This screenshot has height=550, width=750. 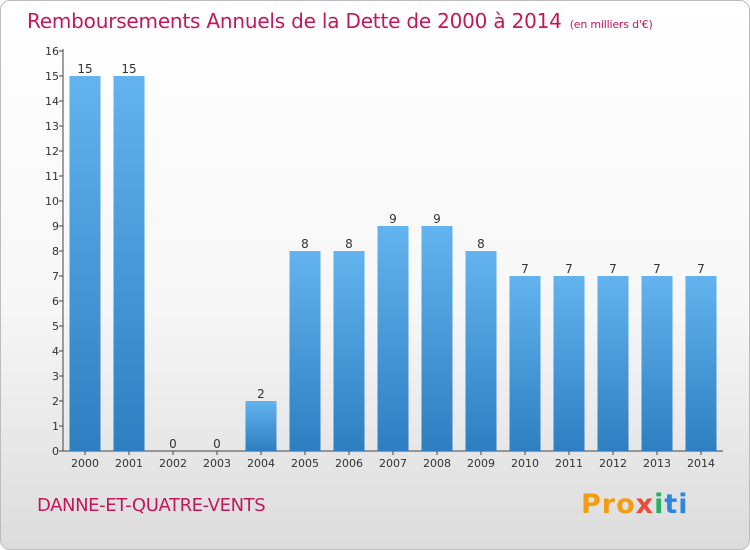 I want to click on x-tick-label: 2008, so click(x=437, y=463).